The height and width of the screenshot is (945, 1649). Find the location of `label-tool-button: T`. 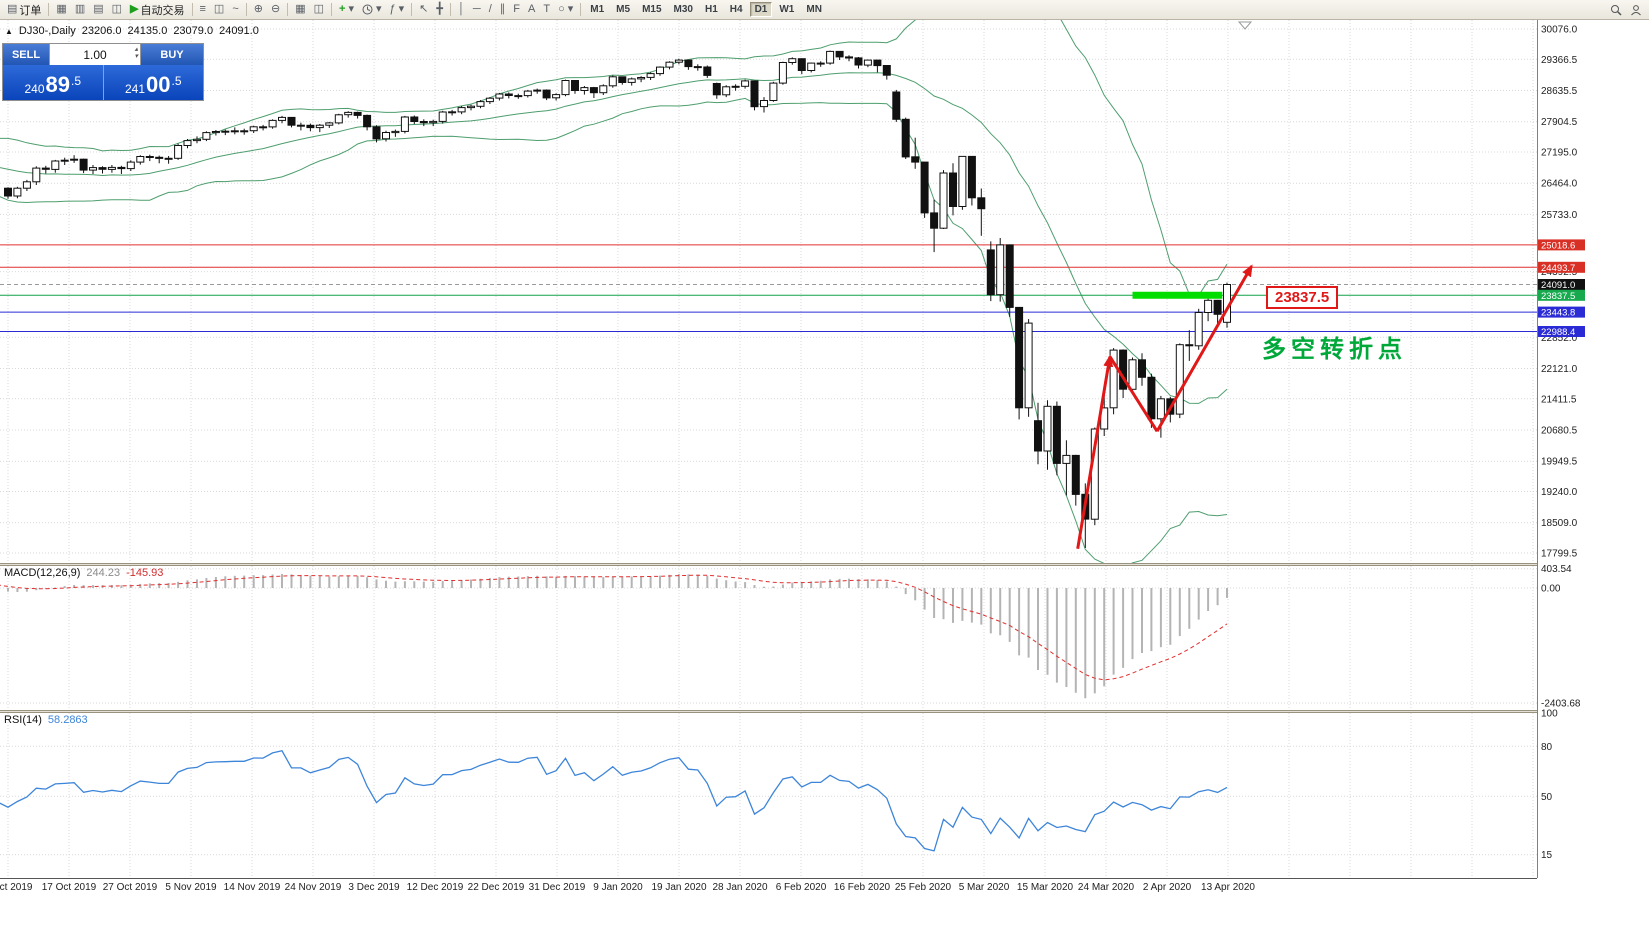

label-tool-button: T is located at coordinates (546, 10).